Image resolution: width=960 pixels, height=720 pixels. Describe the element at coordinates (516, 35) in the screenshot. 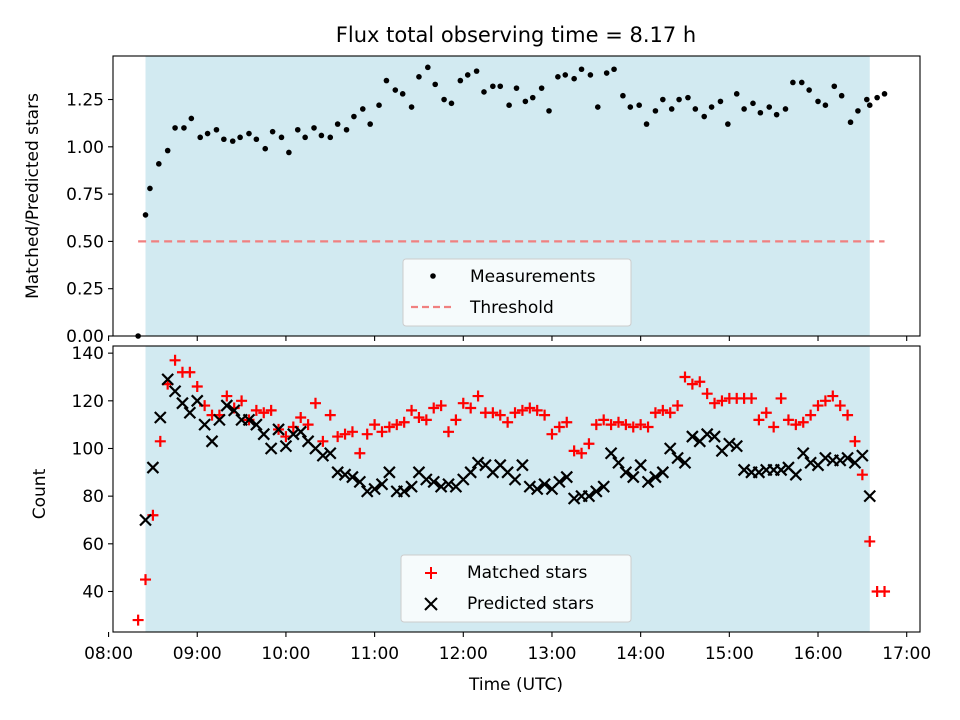

I see `chart-title: Flux total observing time = 8.17 h` at that location.